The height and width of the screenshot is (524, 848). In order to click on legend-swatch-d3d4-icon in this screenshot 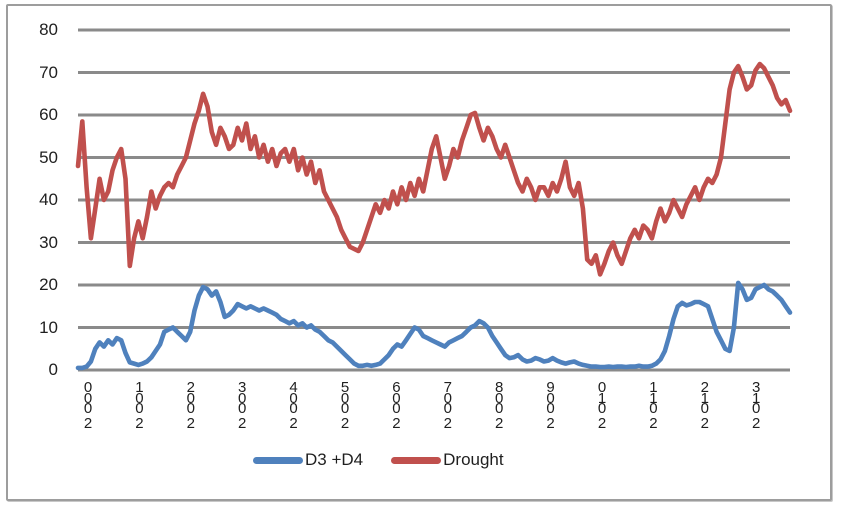, I will do `click(278, 460)`.